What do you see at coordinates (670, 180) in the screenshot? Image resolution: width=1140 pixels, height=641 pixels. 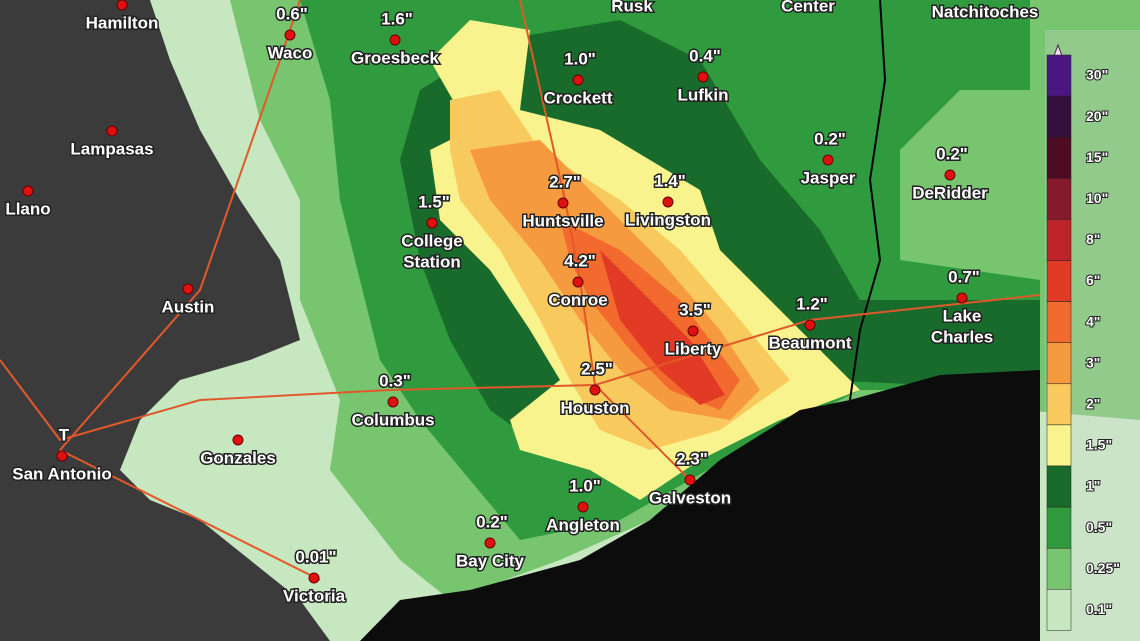 I see `rain-amount: 1.4"` at bounding box center [670, 180].